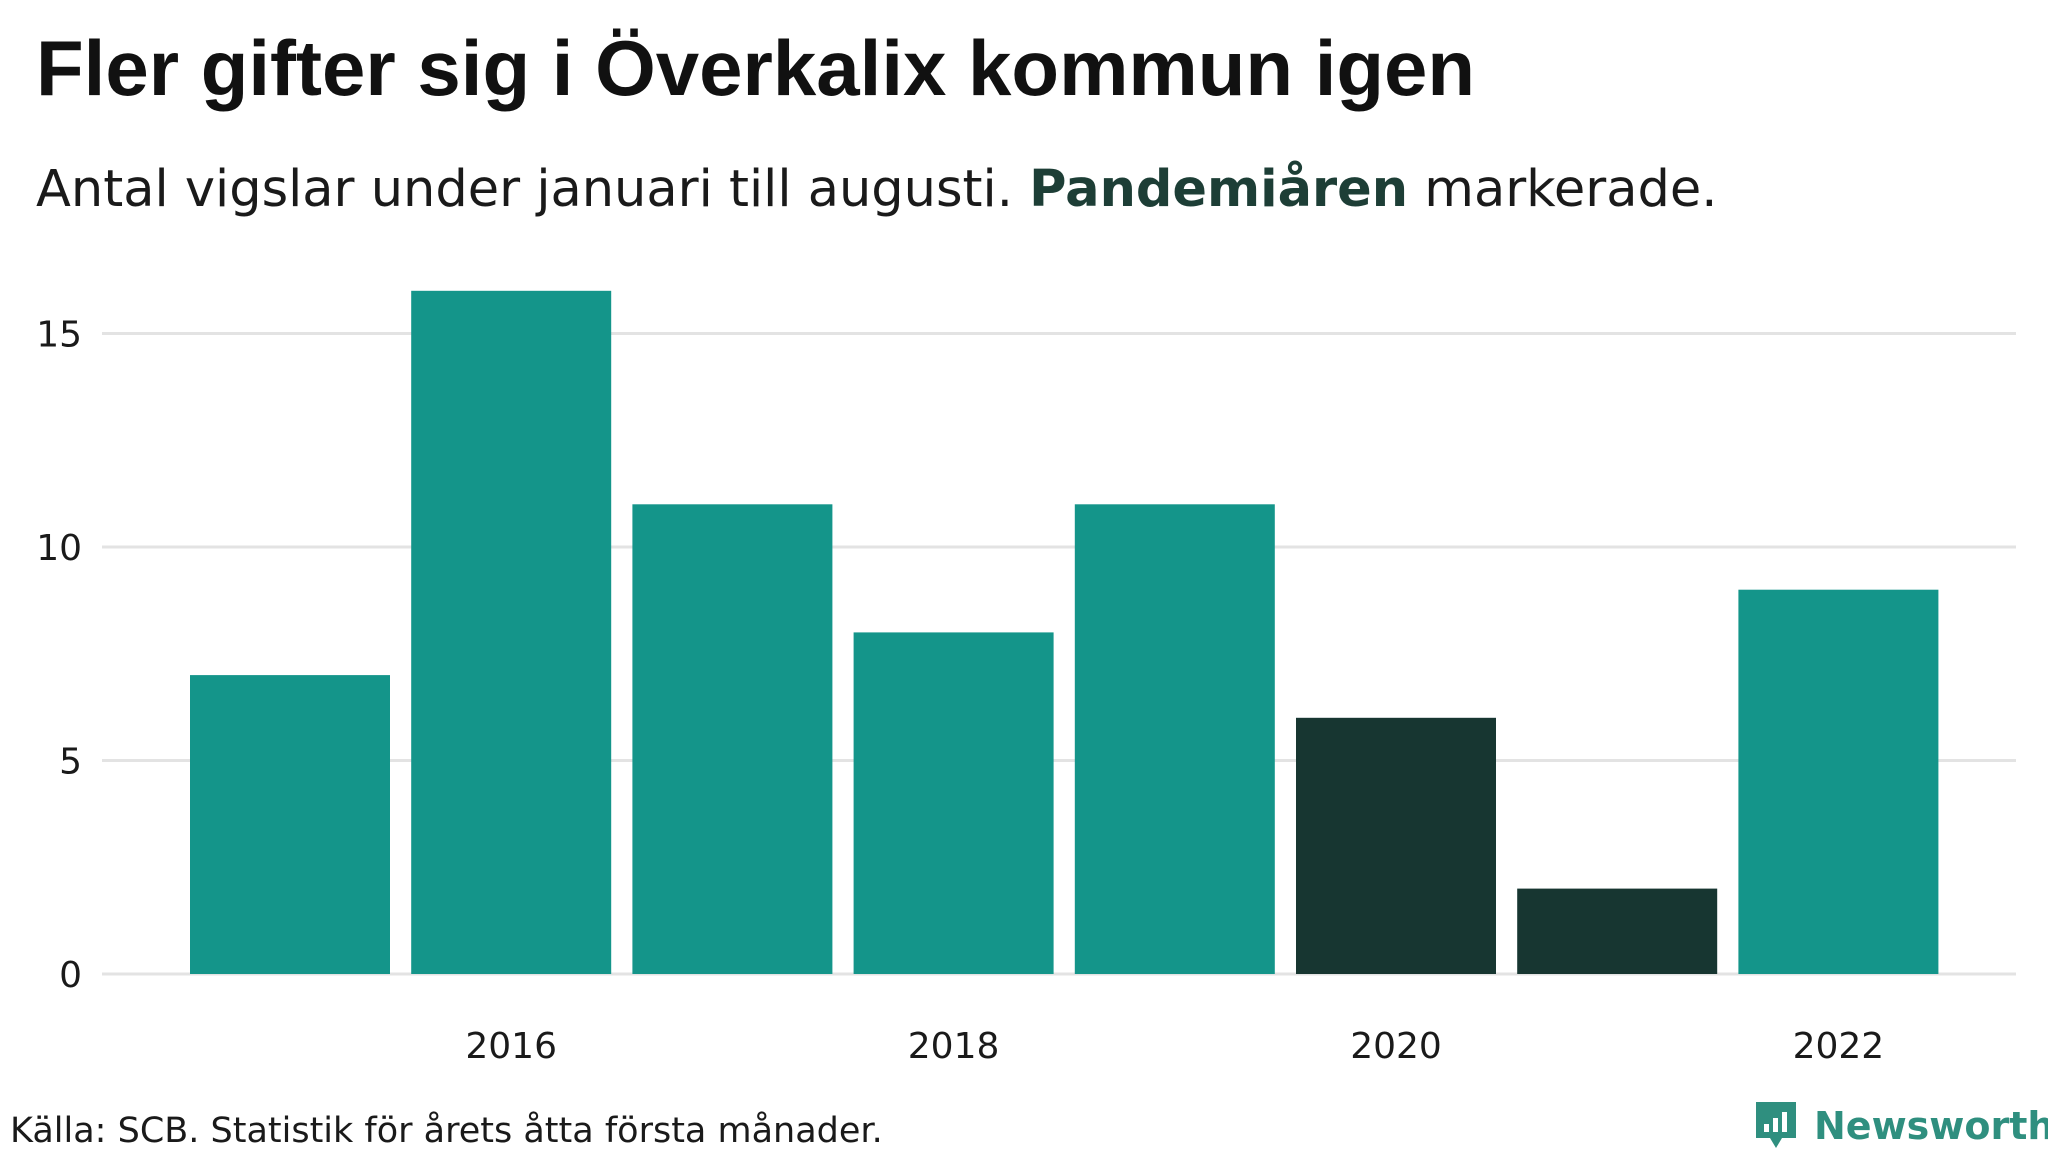 The height and width of the screenshot is (1156, 2048). What do you see at coordinates (954, 1046) in the screenshot?
I see `x-tick-label-2018: 2018` at bounding box center [954, 1046].